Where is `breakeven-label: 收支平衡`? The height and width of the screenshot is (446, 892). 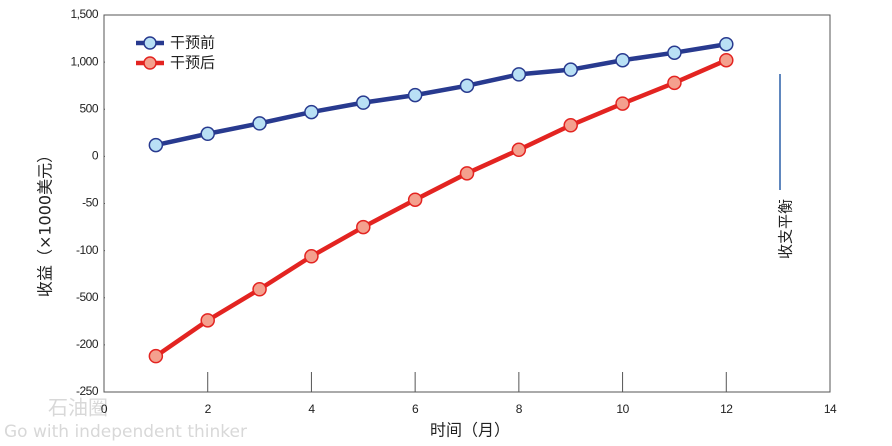 breakeven-label: 收支平衡 is located at coordinates (786, 229).